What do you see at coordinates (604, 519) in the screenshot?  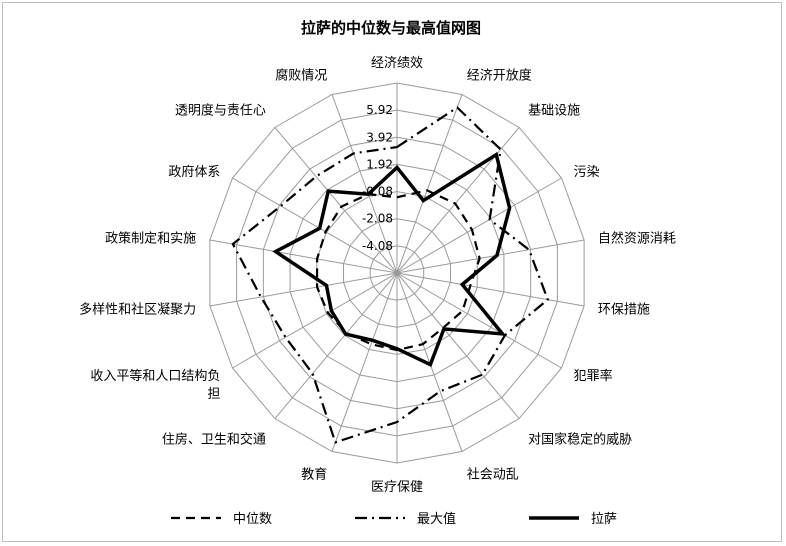 I see `legend-label-3: 拉萨` at bounding box center [604, 519].